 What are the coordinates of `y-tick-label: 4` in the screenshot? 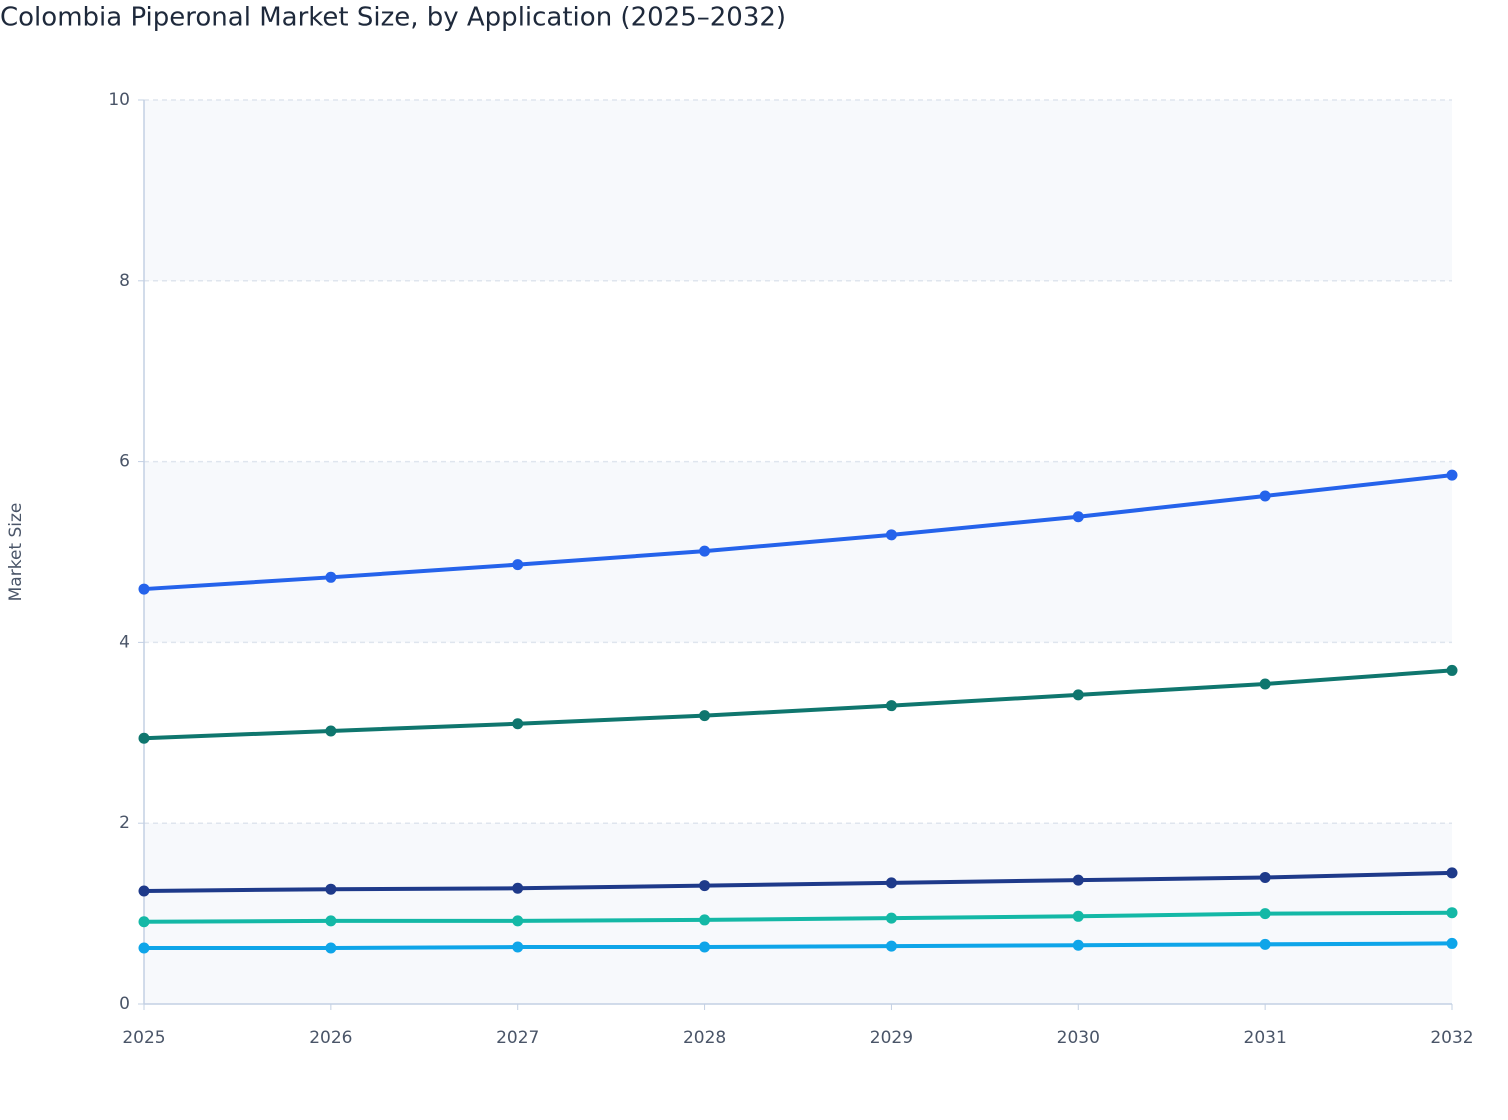 It's located at (124, 642).